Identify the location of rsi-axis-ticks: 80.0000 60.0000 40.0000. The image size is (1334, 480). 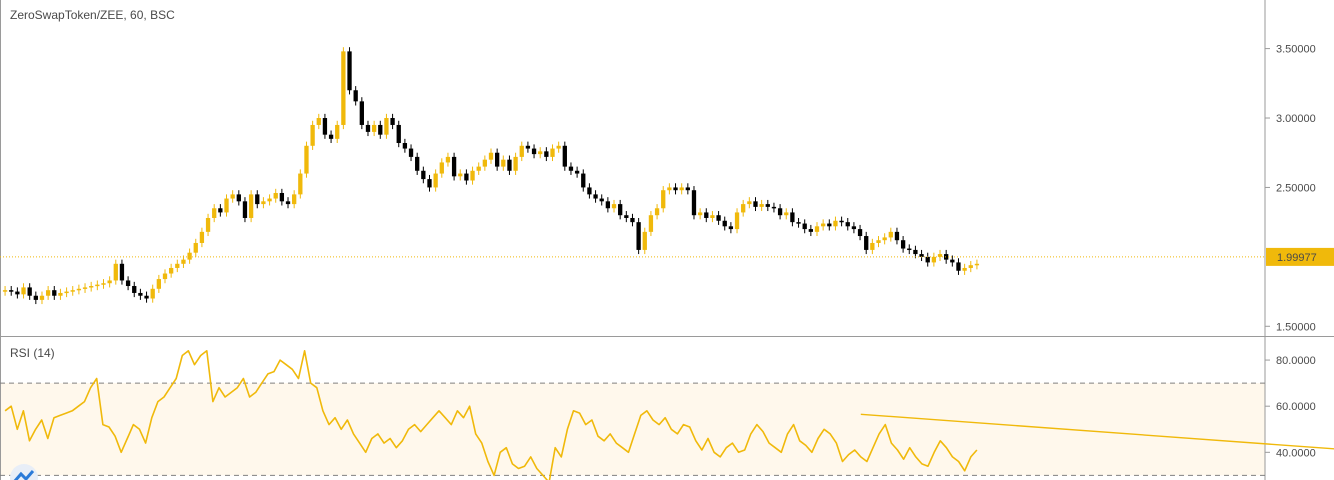
(1290, 407).